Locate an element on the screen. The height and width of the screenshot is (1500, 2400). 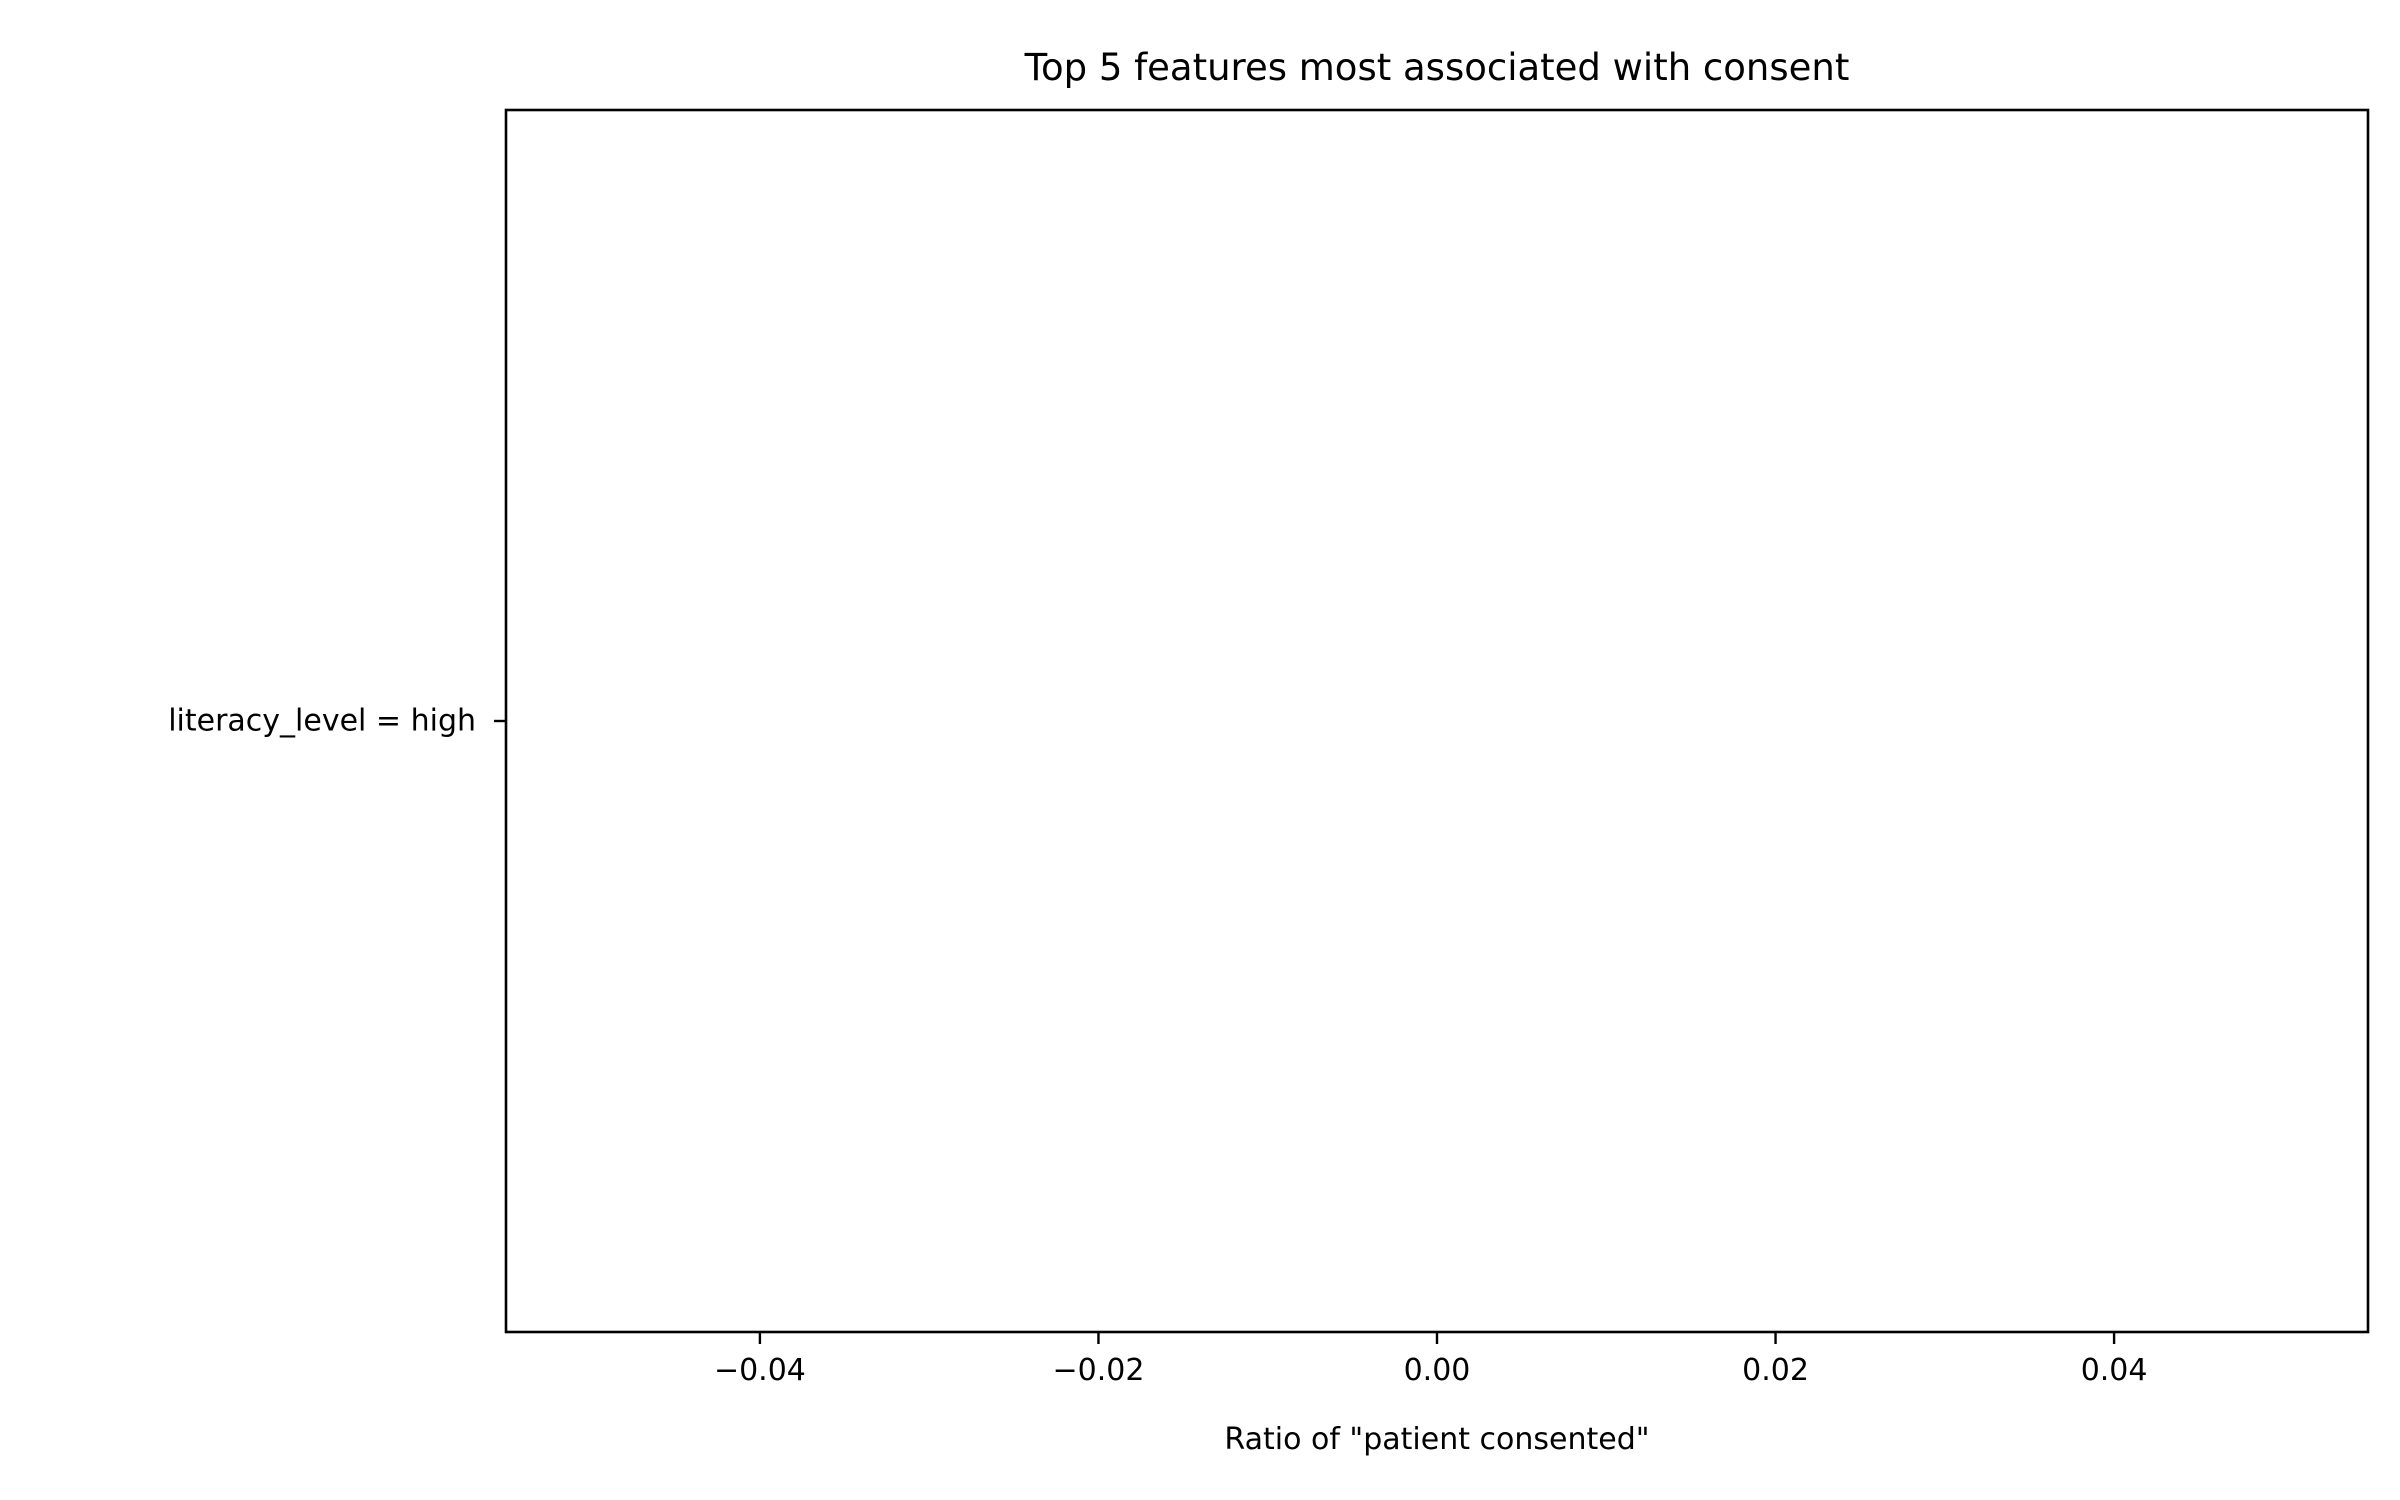
x-axis: −0.04 −0.02 0.00 0.02 0.04 is located at coordinates (1431, 1360).